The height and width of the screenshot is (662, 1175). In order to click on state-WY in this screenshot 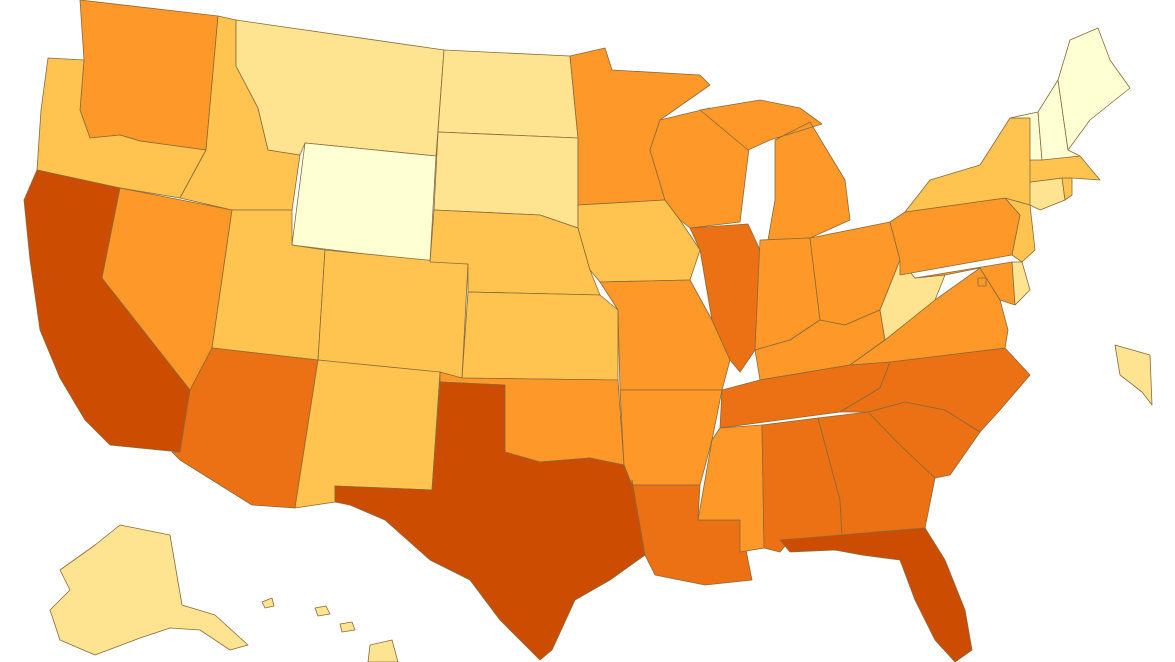, I will do `click(364, 202)`.